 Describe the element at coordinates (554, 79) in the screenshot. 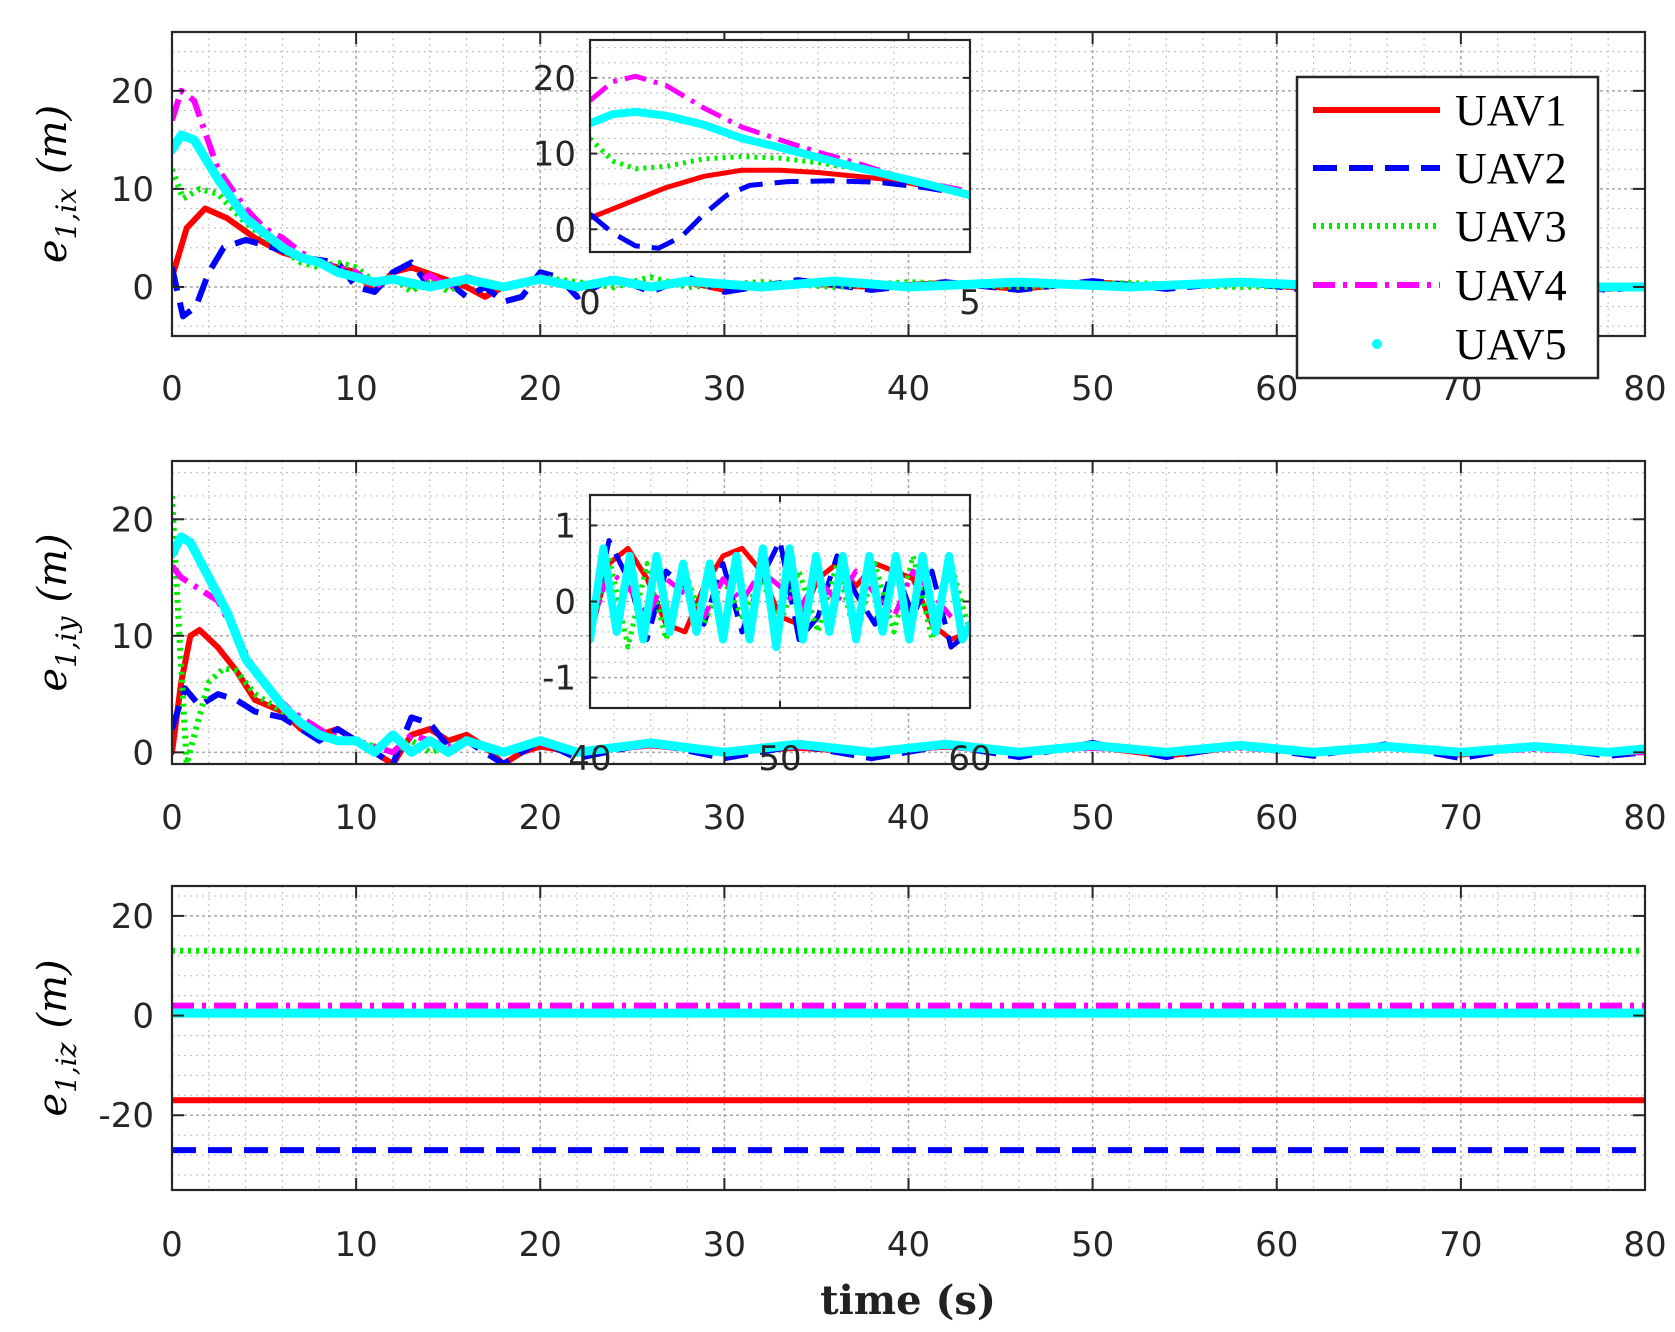

I see `inset-y-tick-label: 20` at that location.